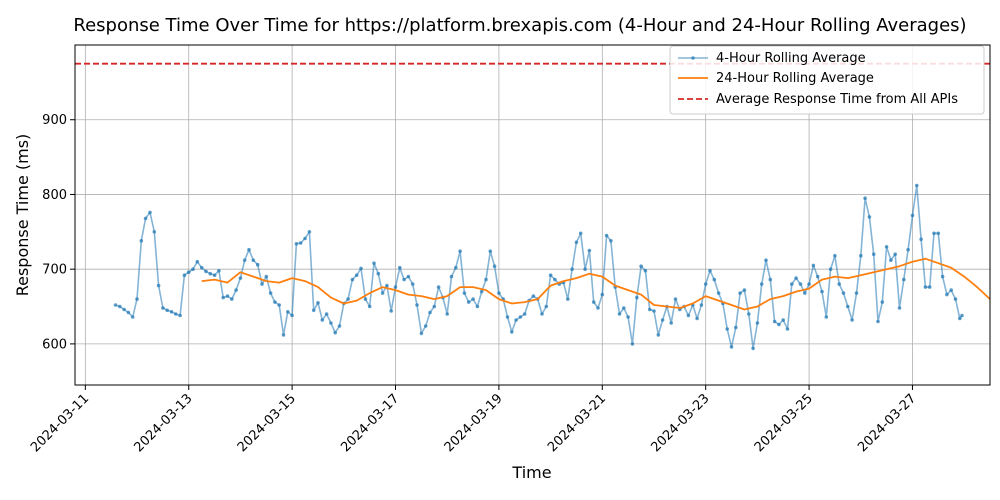 This screenshot has width=1000, height=500. I want to click on x-tick-label: 2024-03-27, so click(887, 423).